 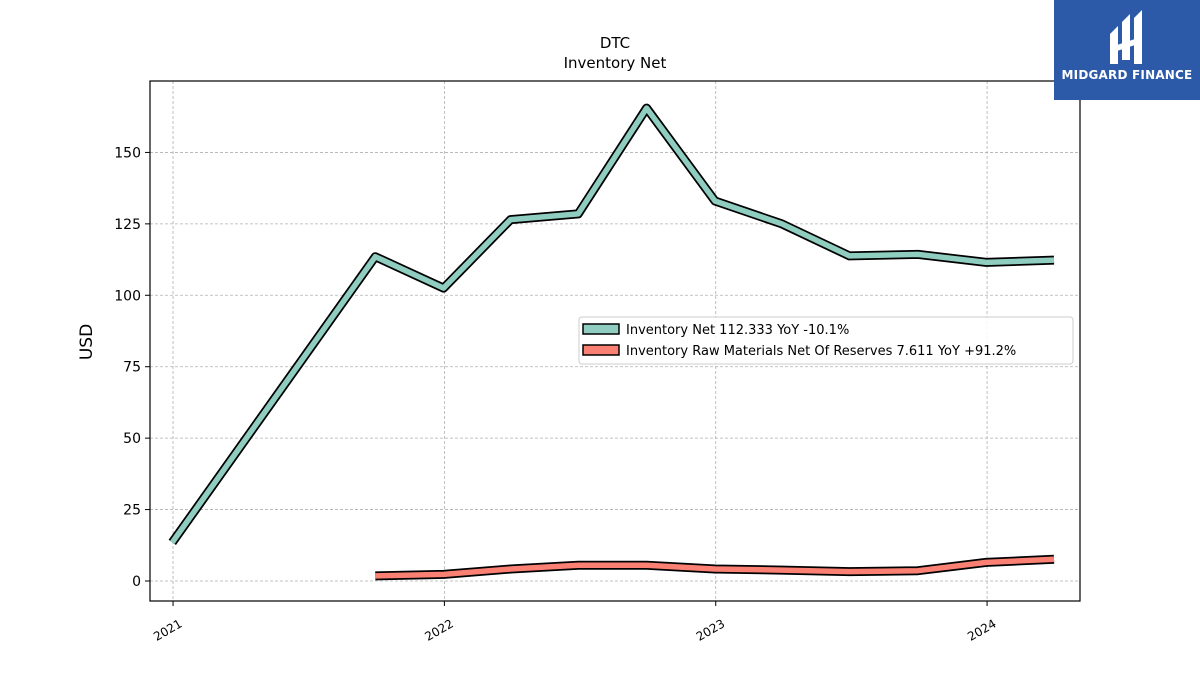 What do you see at coordinates (167, 629) in the screenshot?
I see `x-tick-label: 2021` at bounding box center [167, 629].